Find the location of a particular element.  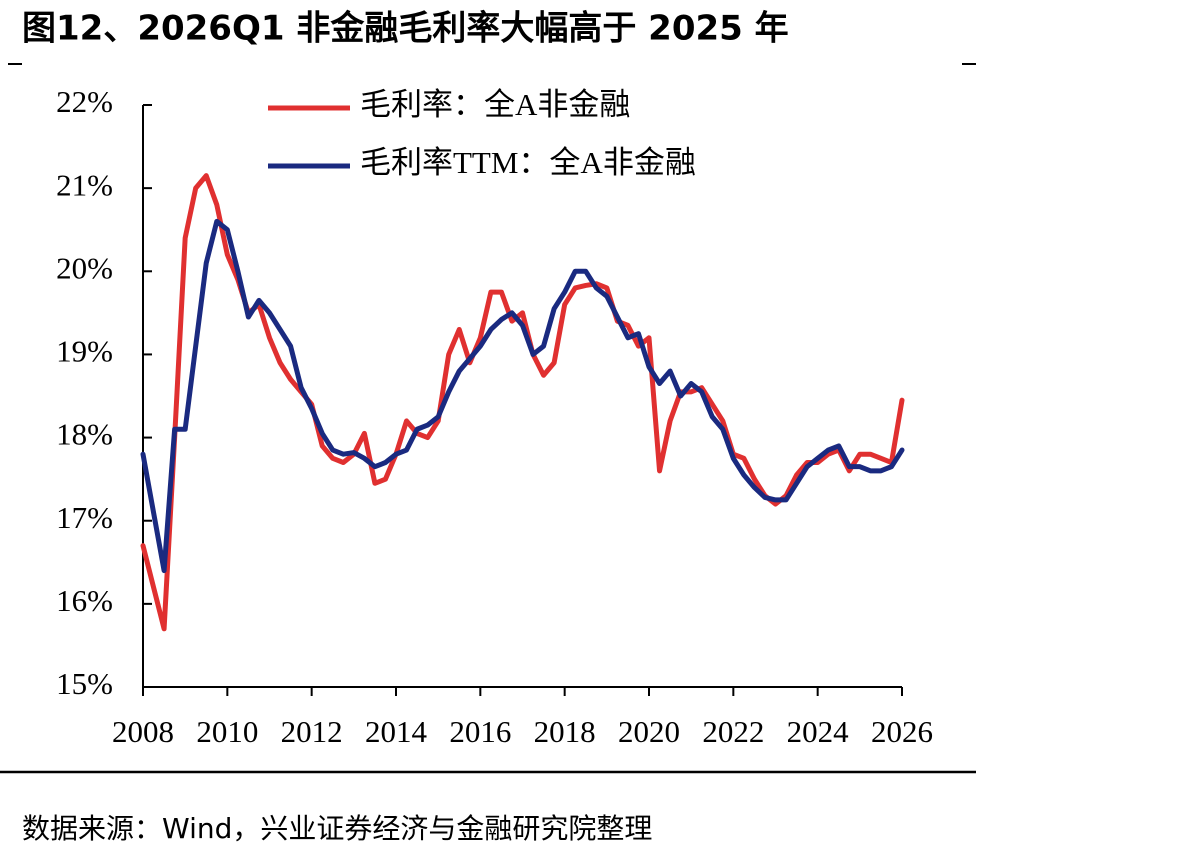

x-tick-label: 2024 is located at coordinates (818, 731).